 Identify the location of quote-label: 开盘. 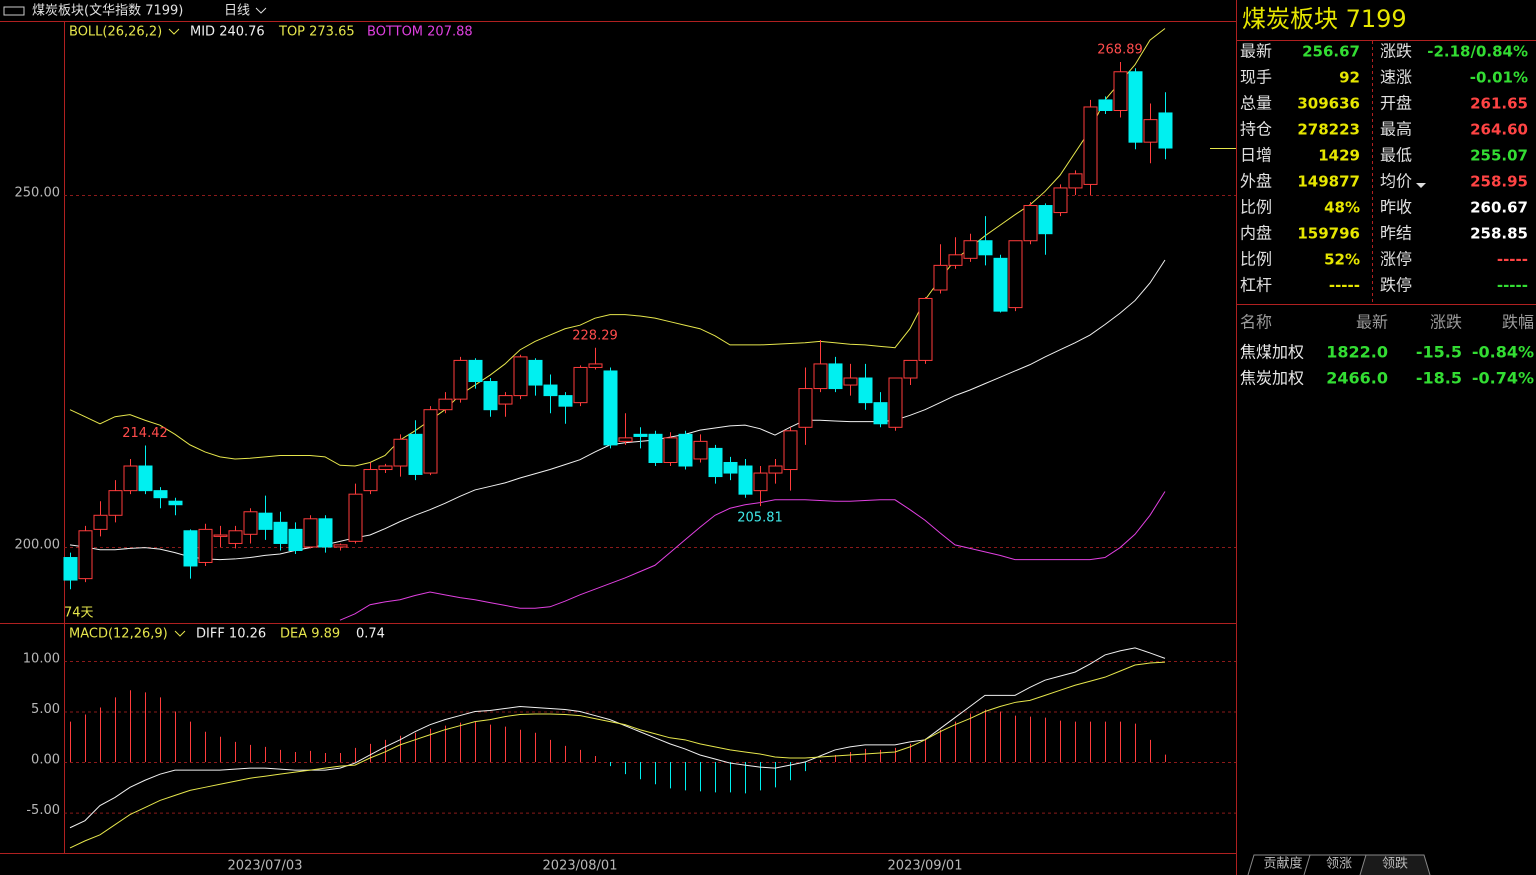
(1396, 103).